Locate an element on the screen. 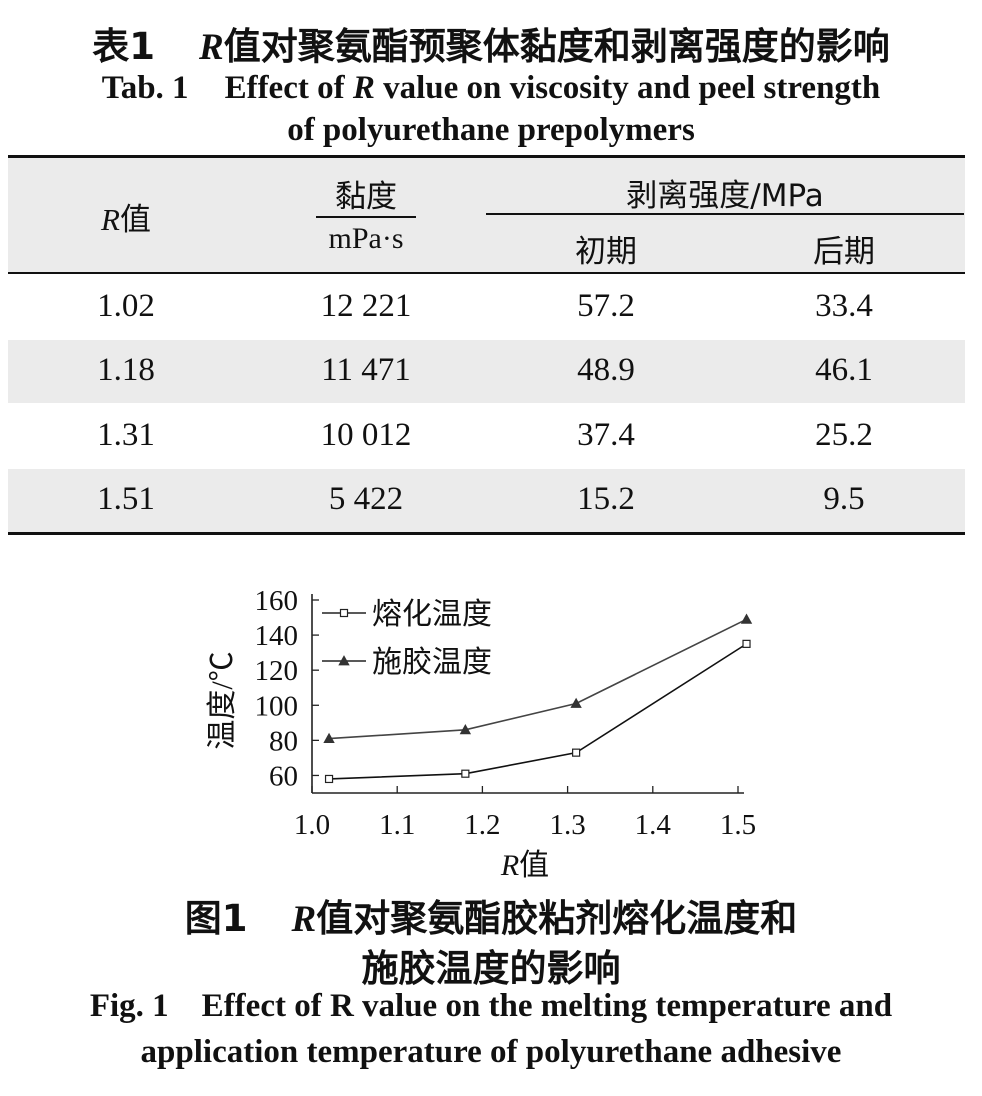 The height and width of the screenshot is (1096, 982). cell-r: 1.31 is located at coordinates (126, 435).